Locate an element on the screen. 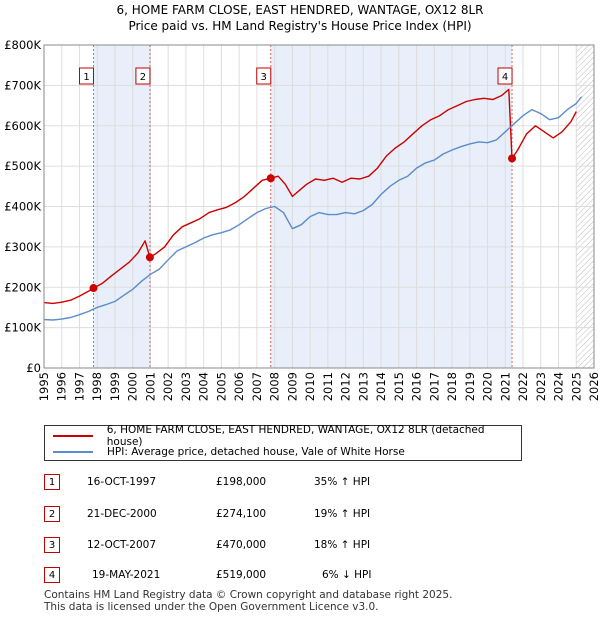  x-tick-label: 2026 is located at coordinates (593, 386).